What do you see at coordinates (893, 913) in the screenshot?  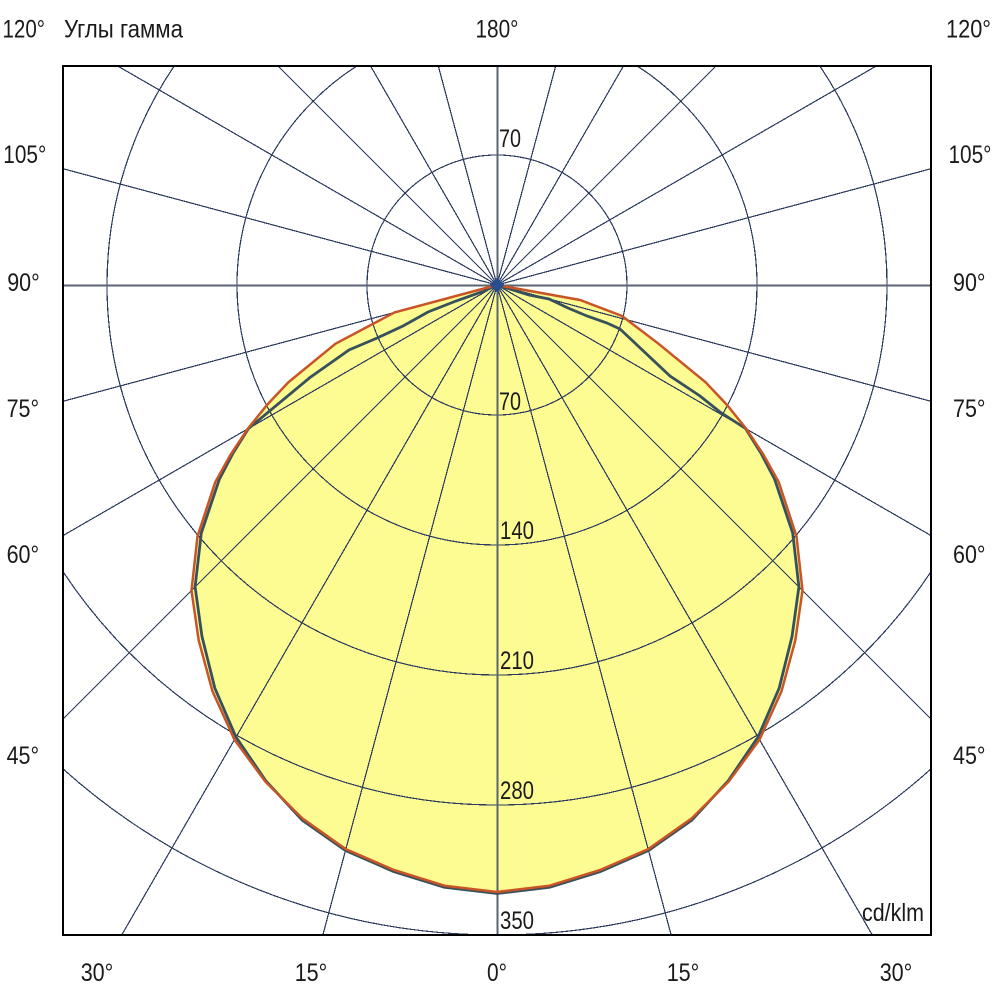 I see `svg-text: cd/klm` at bounding box center [893, 913].